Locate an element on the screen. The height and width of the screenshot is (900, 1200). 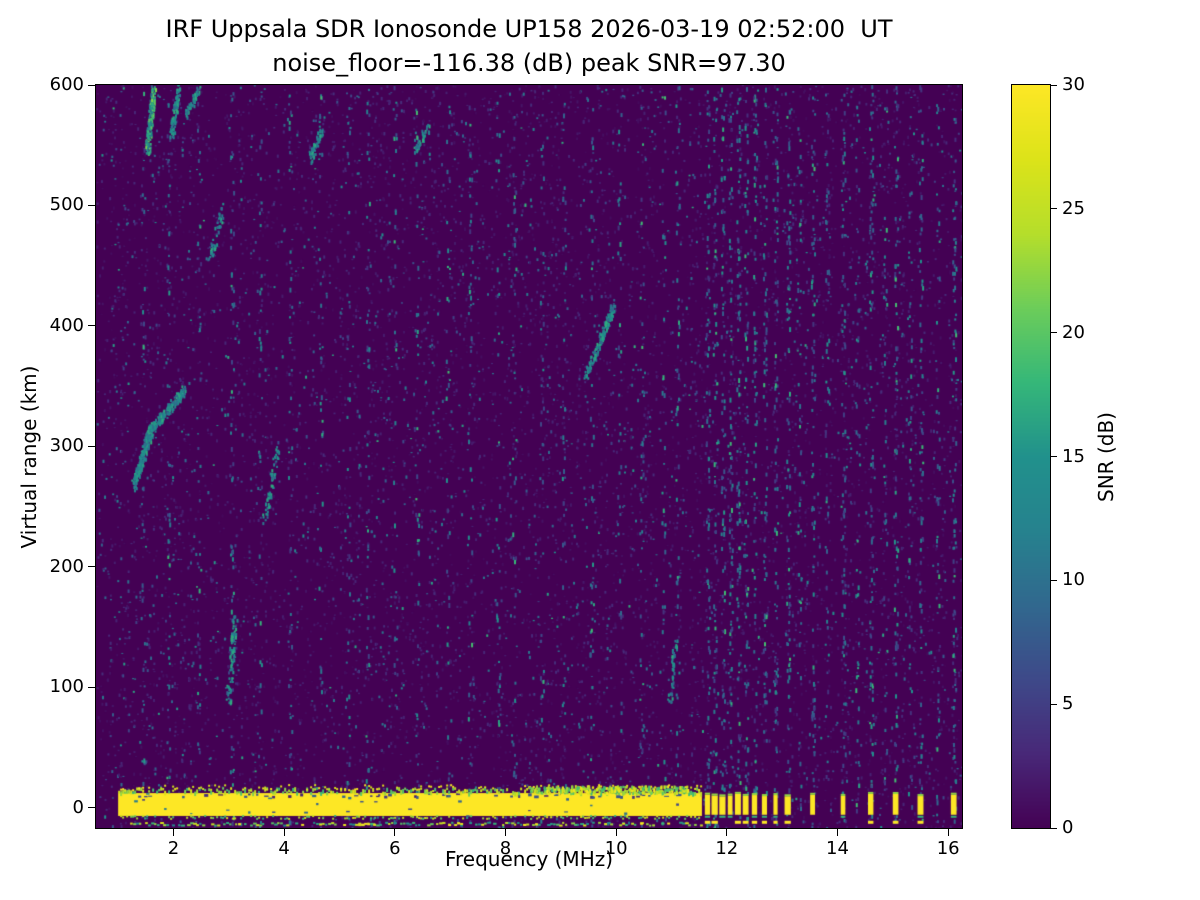
x-tick-label: 14 is located at coordinates (837, 848).